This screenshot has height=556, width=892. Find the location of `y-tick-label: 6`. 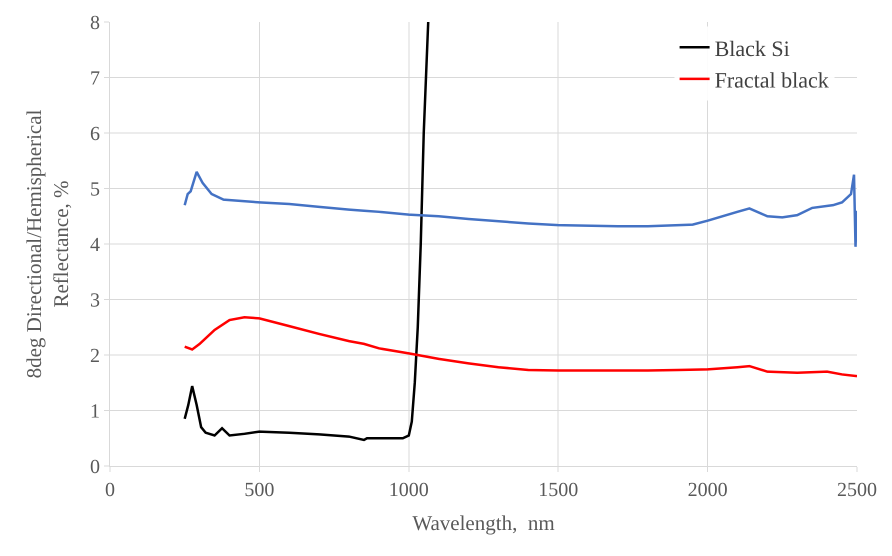

y-tick-label: 6 is located at coordinates (95, 134).